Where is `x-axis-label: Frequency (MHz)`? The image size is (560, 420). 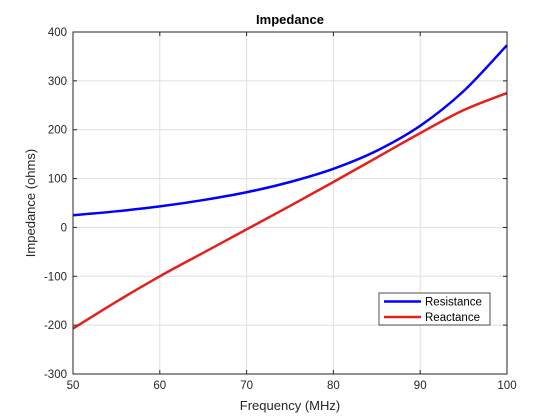 x-axis-label: Frequency (MHz) is located at coordinates (290, 405).